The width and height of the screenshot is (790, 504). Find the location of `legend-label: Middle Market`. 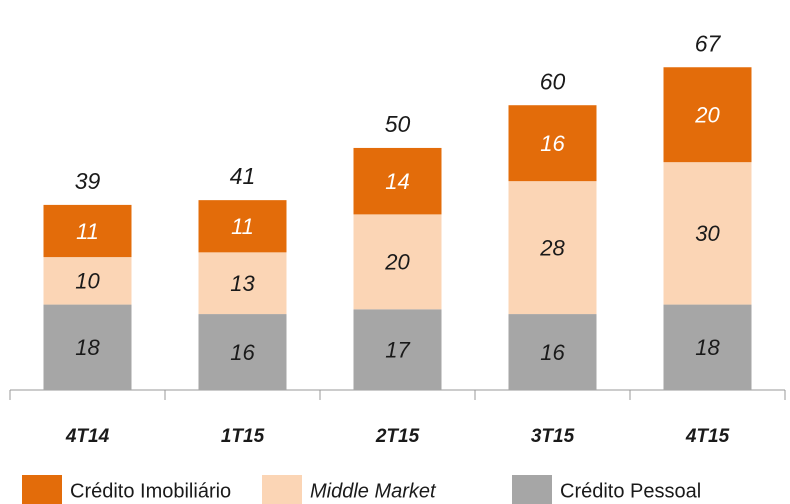

legend-label: Middle Market is located at coordinates (373, 491).